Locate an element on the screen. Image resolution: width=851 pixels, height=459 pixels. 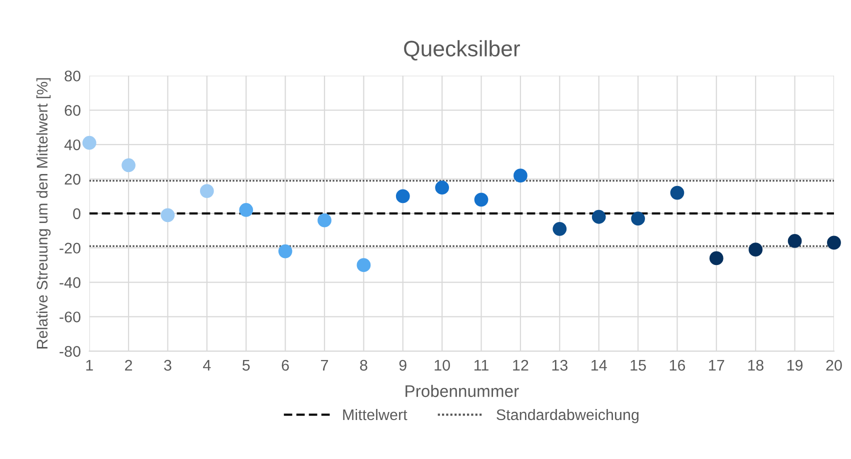
y-tick-label: -60 is located at coordinates (70, 317).